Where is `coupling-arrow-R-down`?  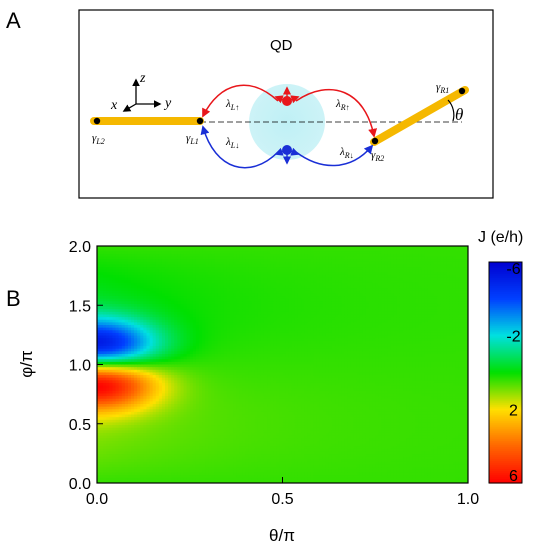
coupling-arrow-R-down is located at coordinates (334, 155).